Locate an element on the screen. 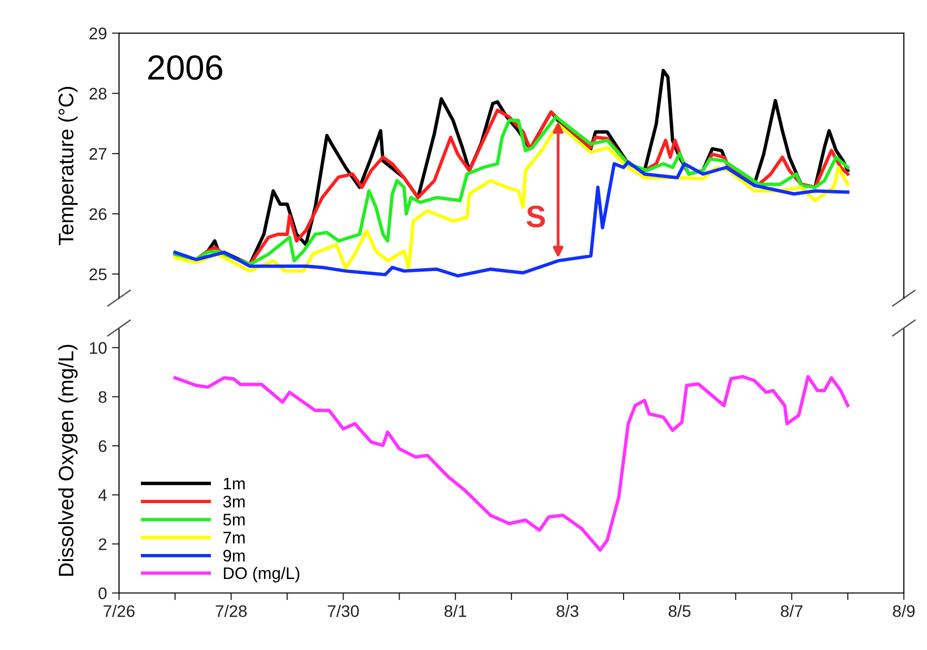 The image size is (927, 650). y-tick-label: 29 is located at coordinates (98, 34).